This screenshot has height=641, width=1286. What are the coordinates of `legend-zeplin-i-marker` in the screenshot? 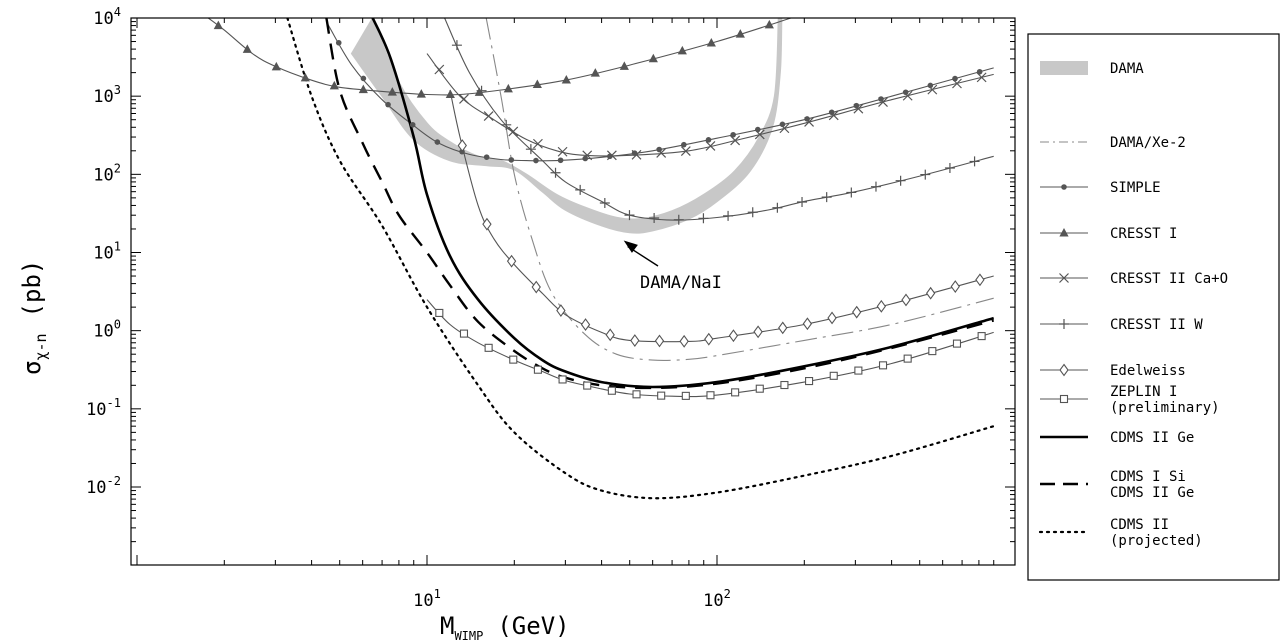 It's located at (1064, 399).